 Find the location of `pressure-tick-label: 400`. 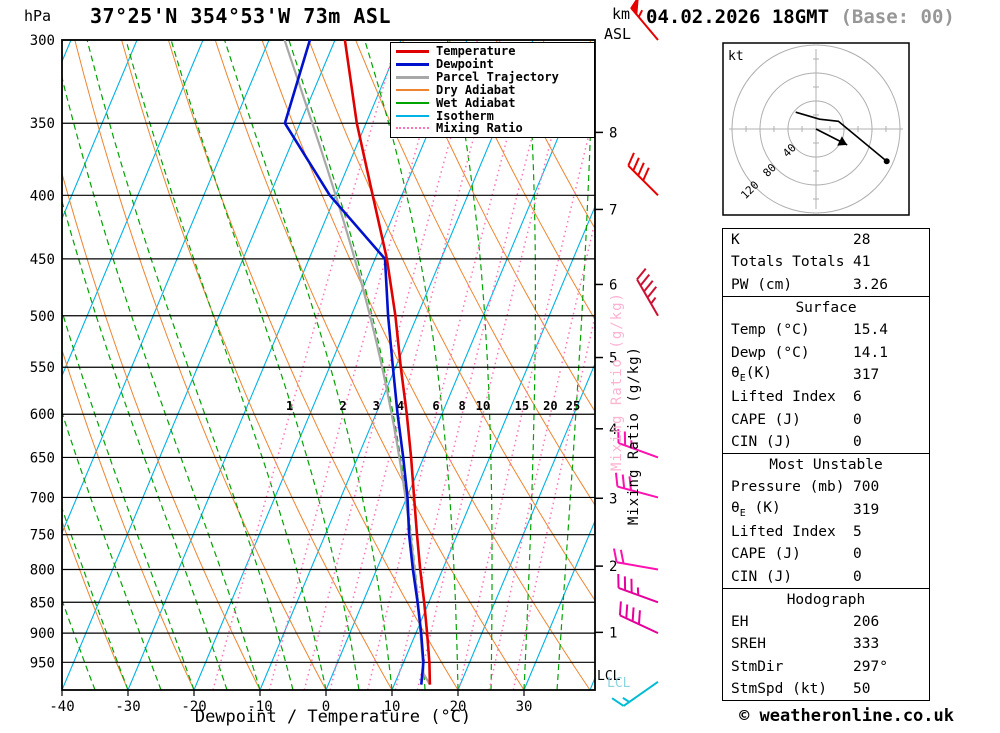

pressure-tick-label: 400 is located at coordinates (42, 196).